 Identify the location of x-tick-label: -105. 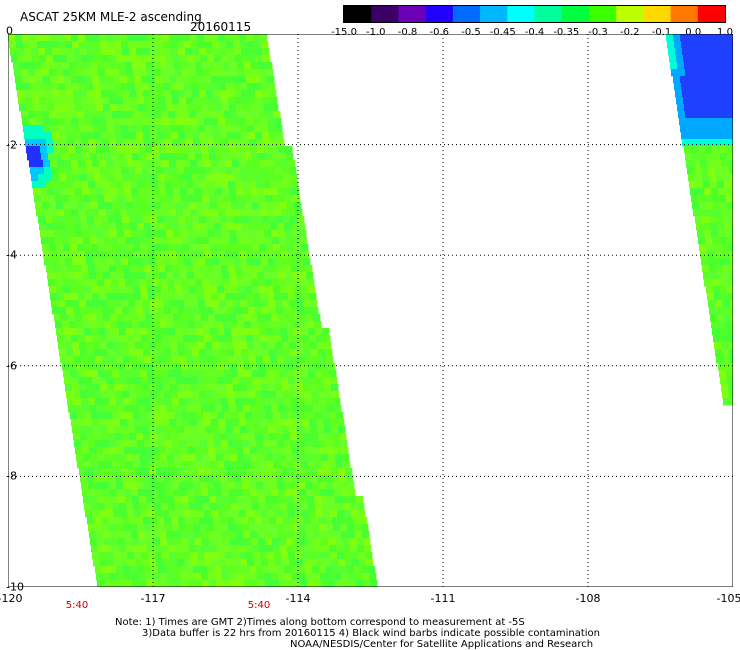
(728, 598).